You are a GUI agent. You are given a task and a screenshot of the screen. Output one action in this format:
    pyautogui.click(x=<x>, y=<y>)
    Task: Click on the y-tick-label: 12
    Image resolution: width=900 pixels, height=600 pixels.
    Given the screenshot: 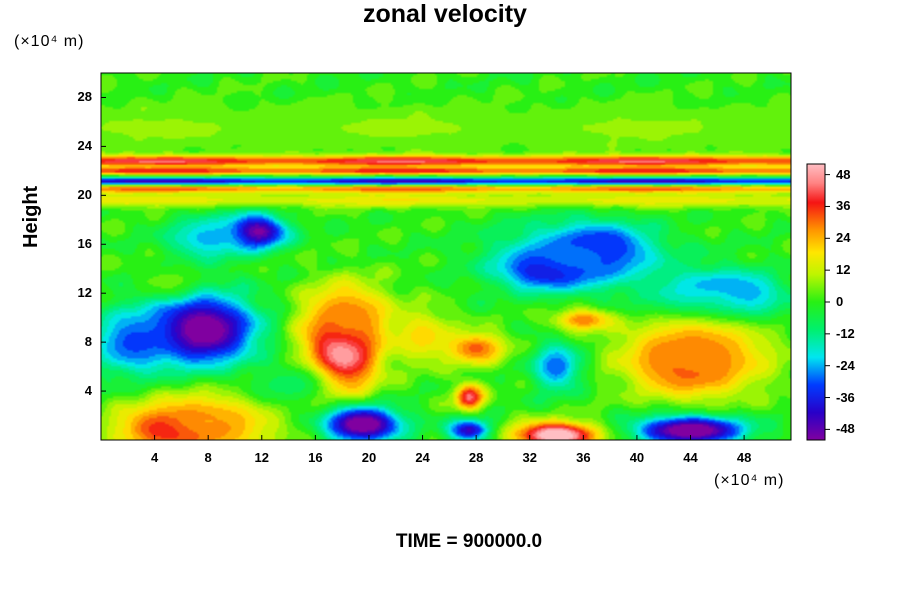 What is the action you would take?
    pyautogui.click(x=84, y=293)
    